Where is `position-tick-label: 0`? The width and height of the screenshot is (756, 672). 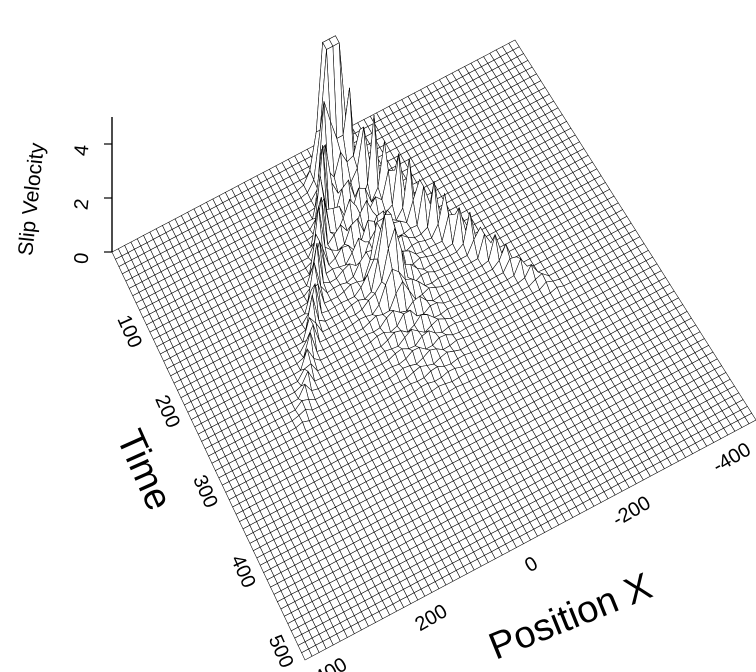
position-tick-label: 0 is located at coordinates (531, 564).